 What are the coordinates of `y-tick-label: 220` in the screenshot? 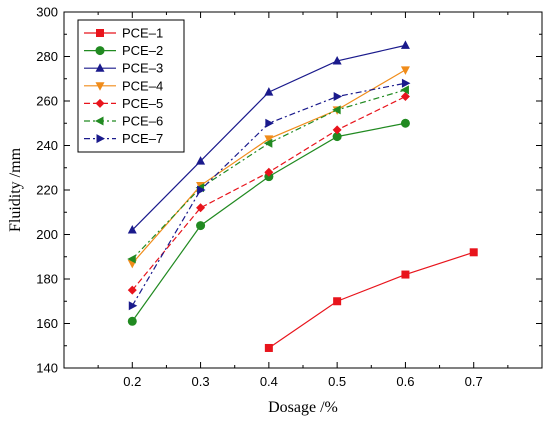 It's located at (47, 190).